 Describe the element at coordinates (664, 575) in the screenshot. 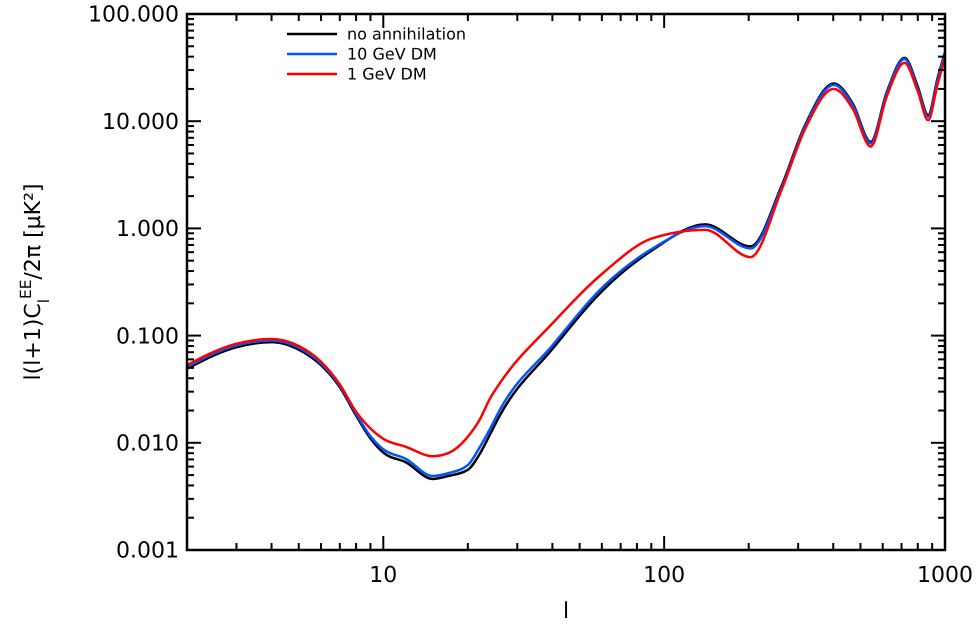

I see `x-tick-label: 100` at that location.